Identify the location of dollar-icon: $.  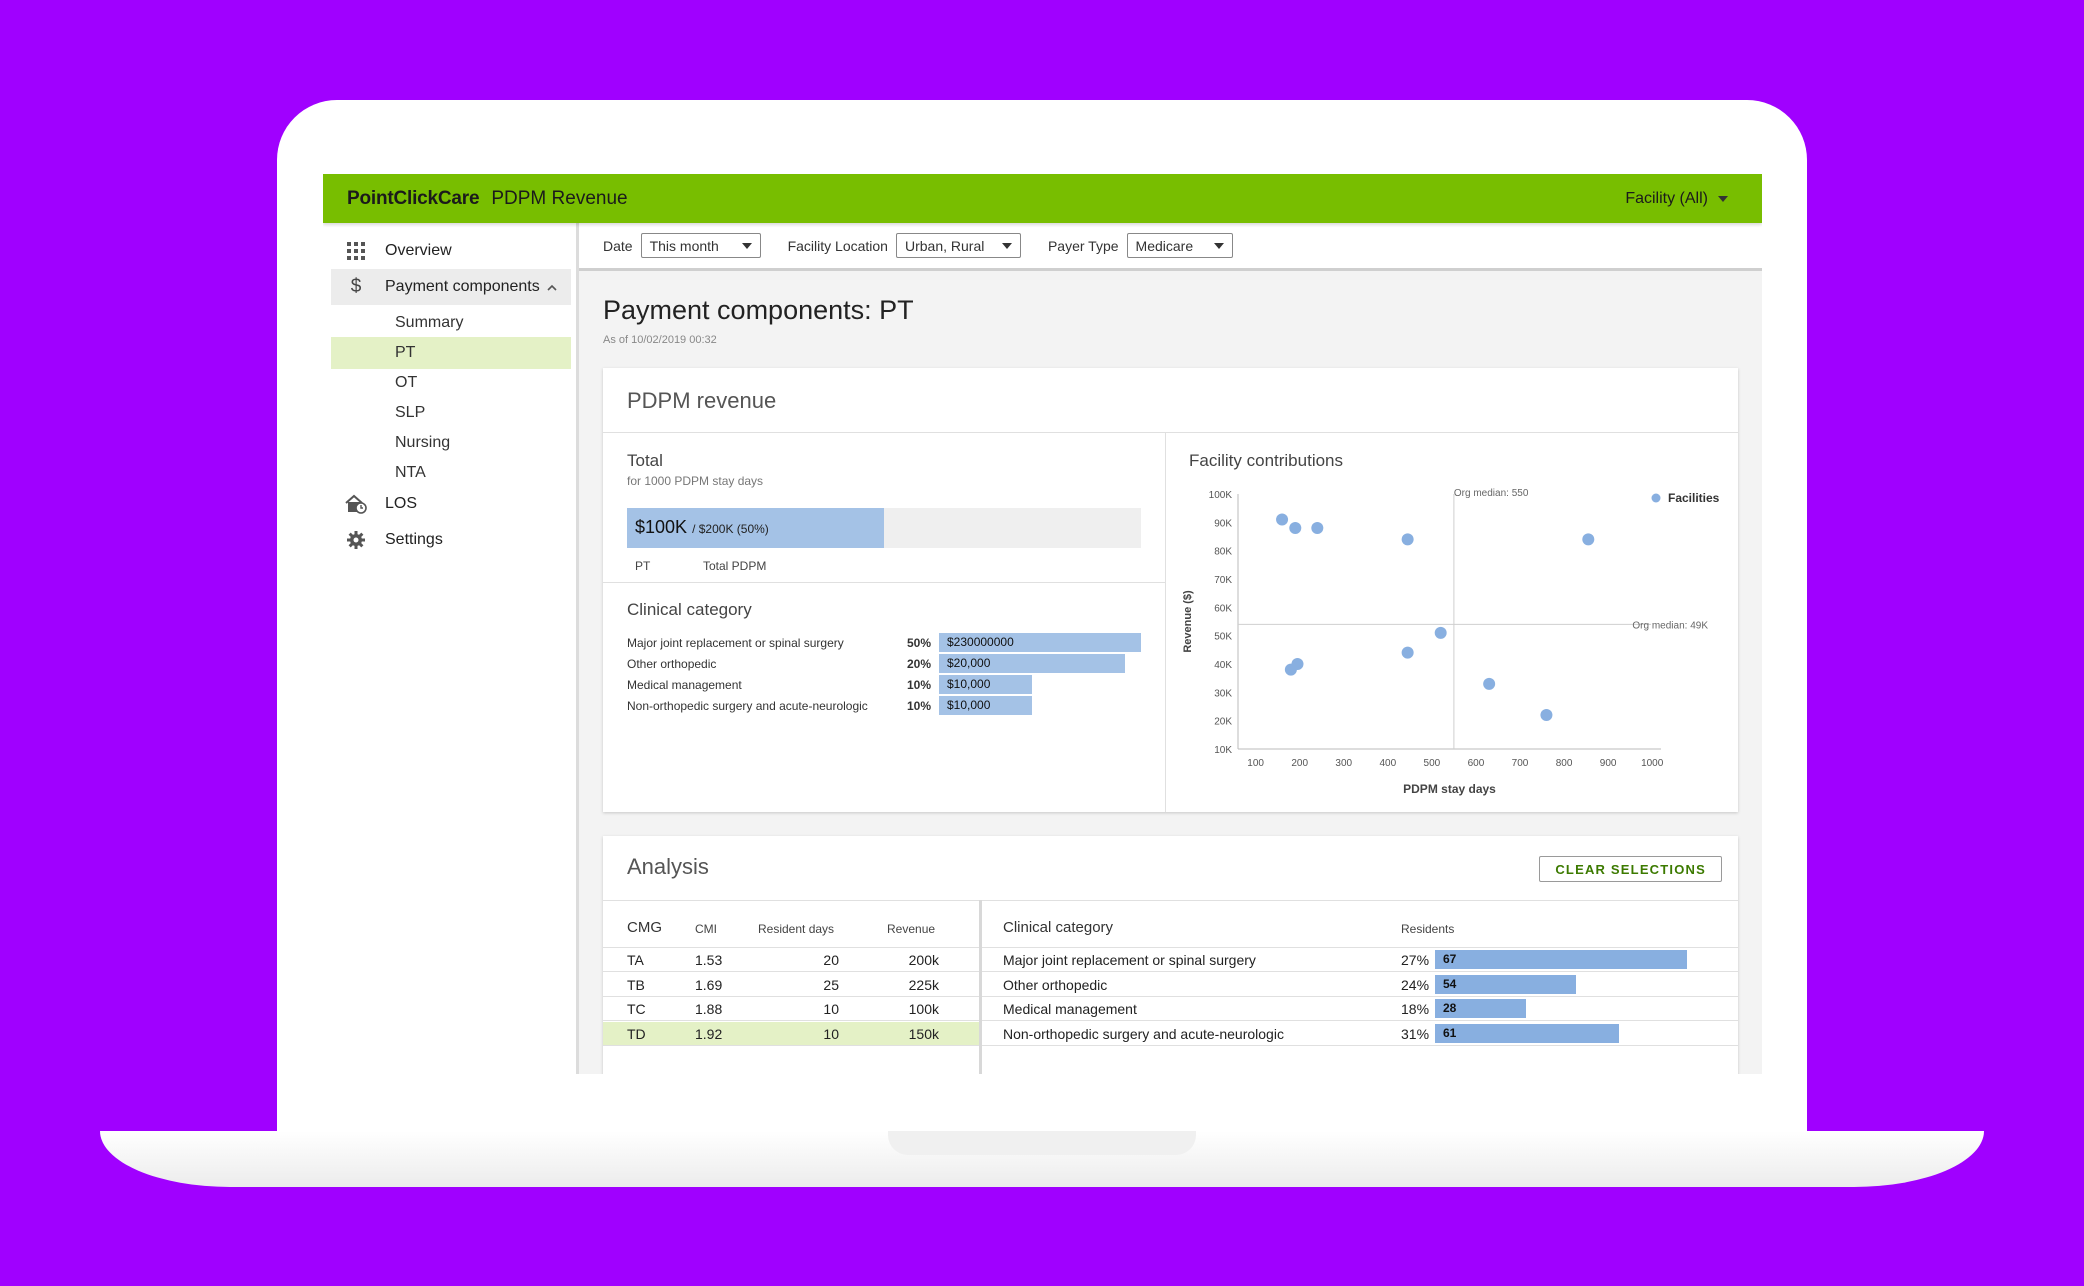
(356, 286).